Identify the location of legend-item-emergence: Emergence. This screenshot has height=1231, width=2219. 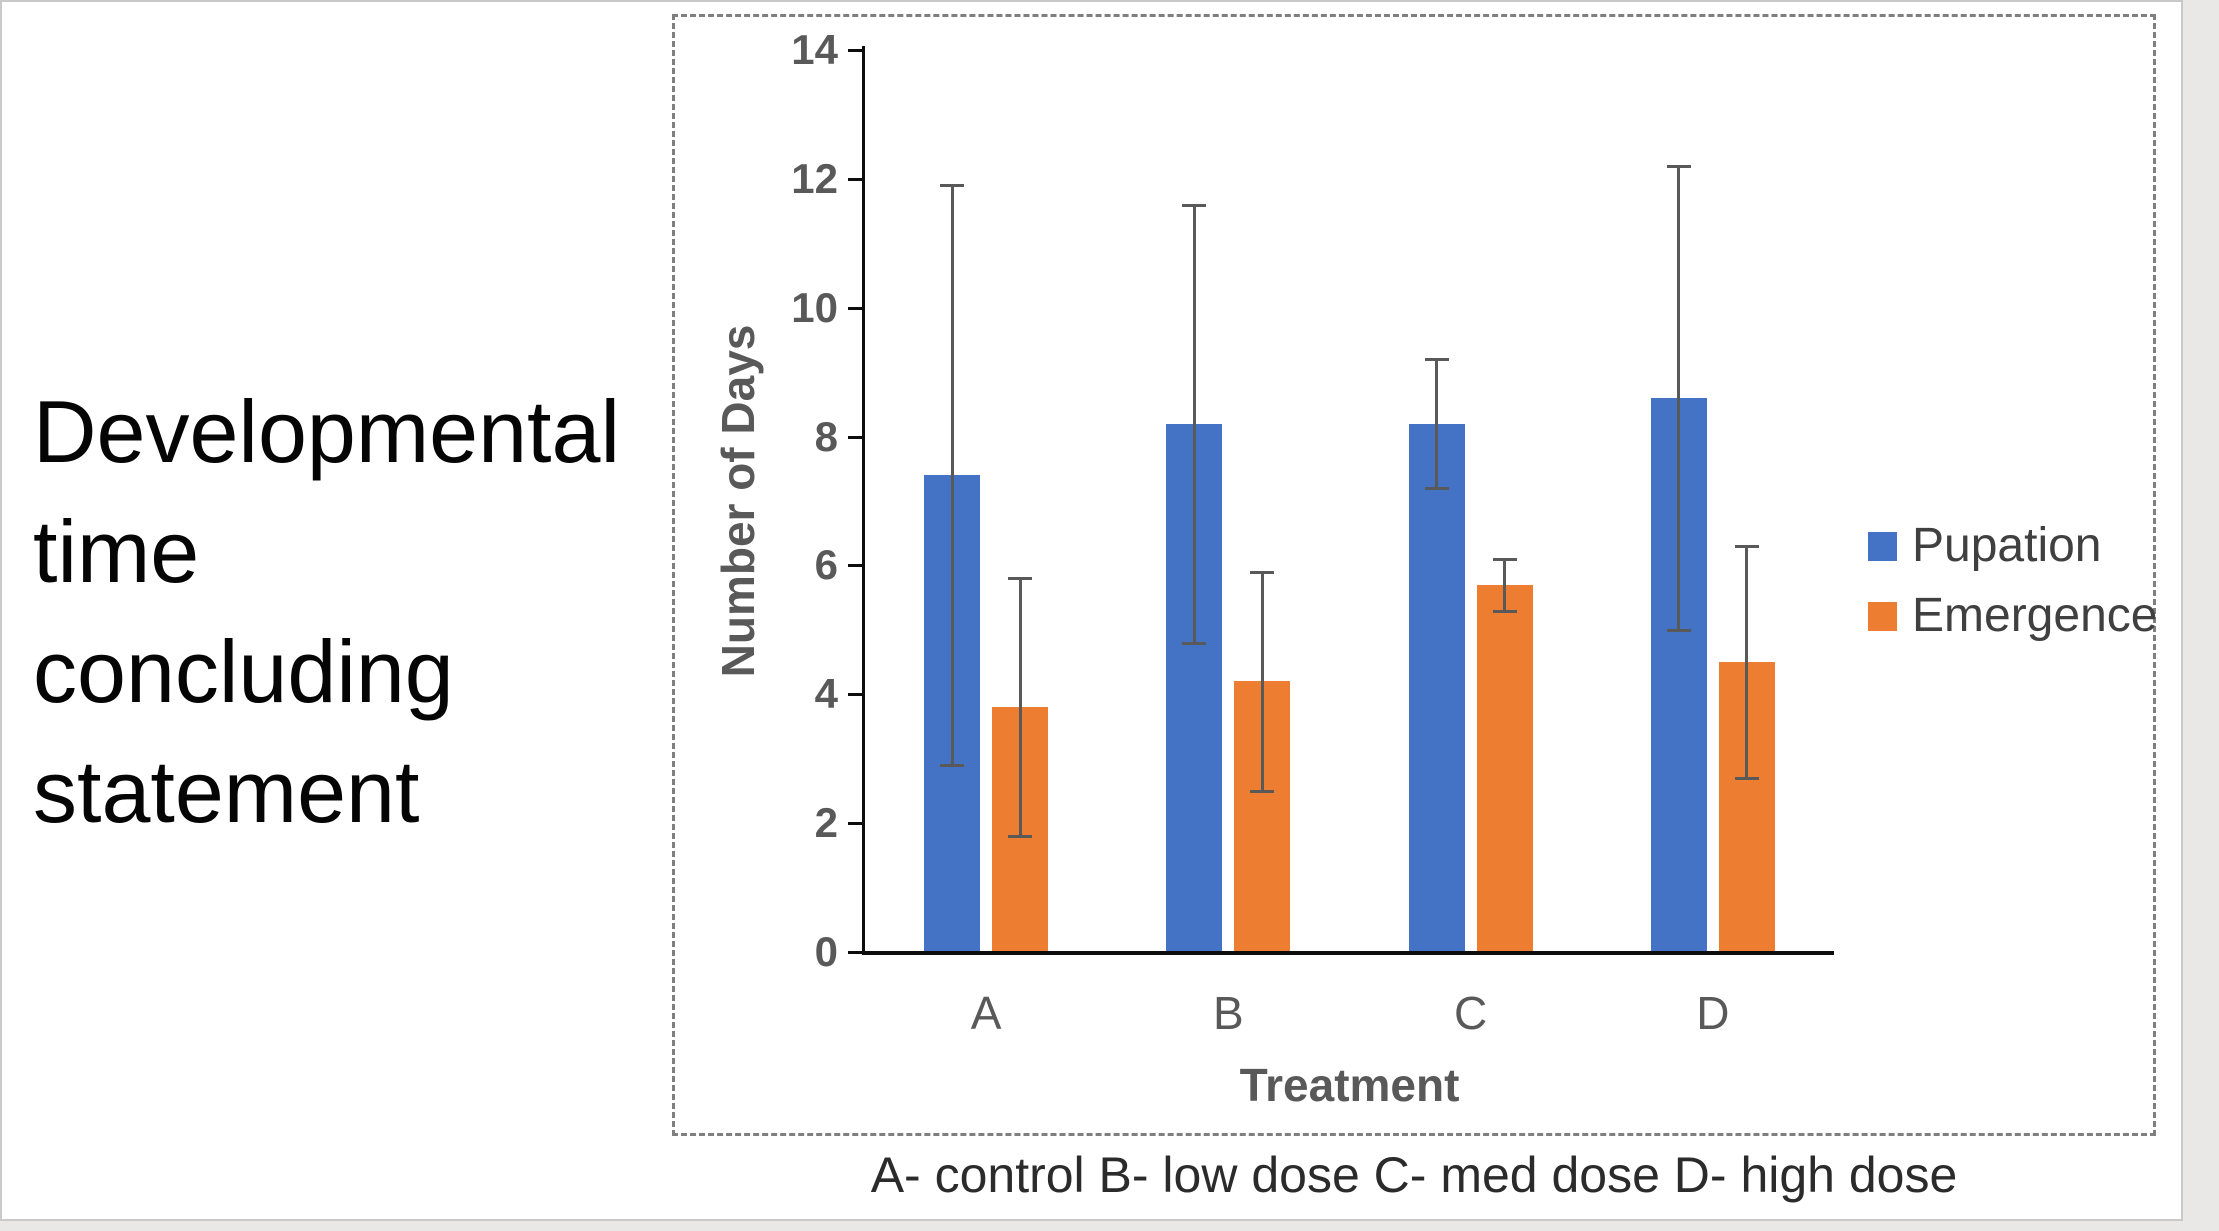
(2012, 616).